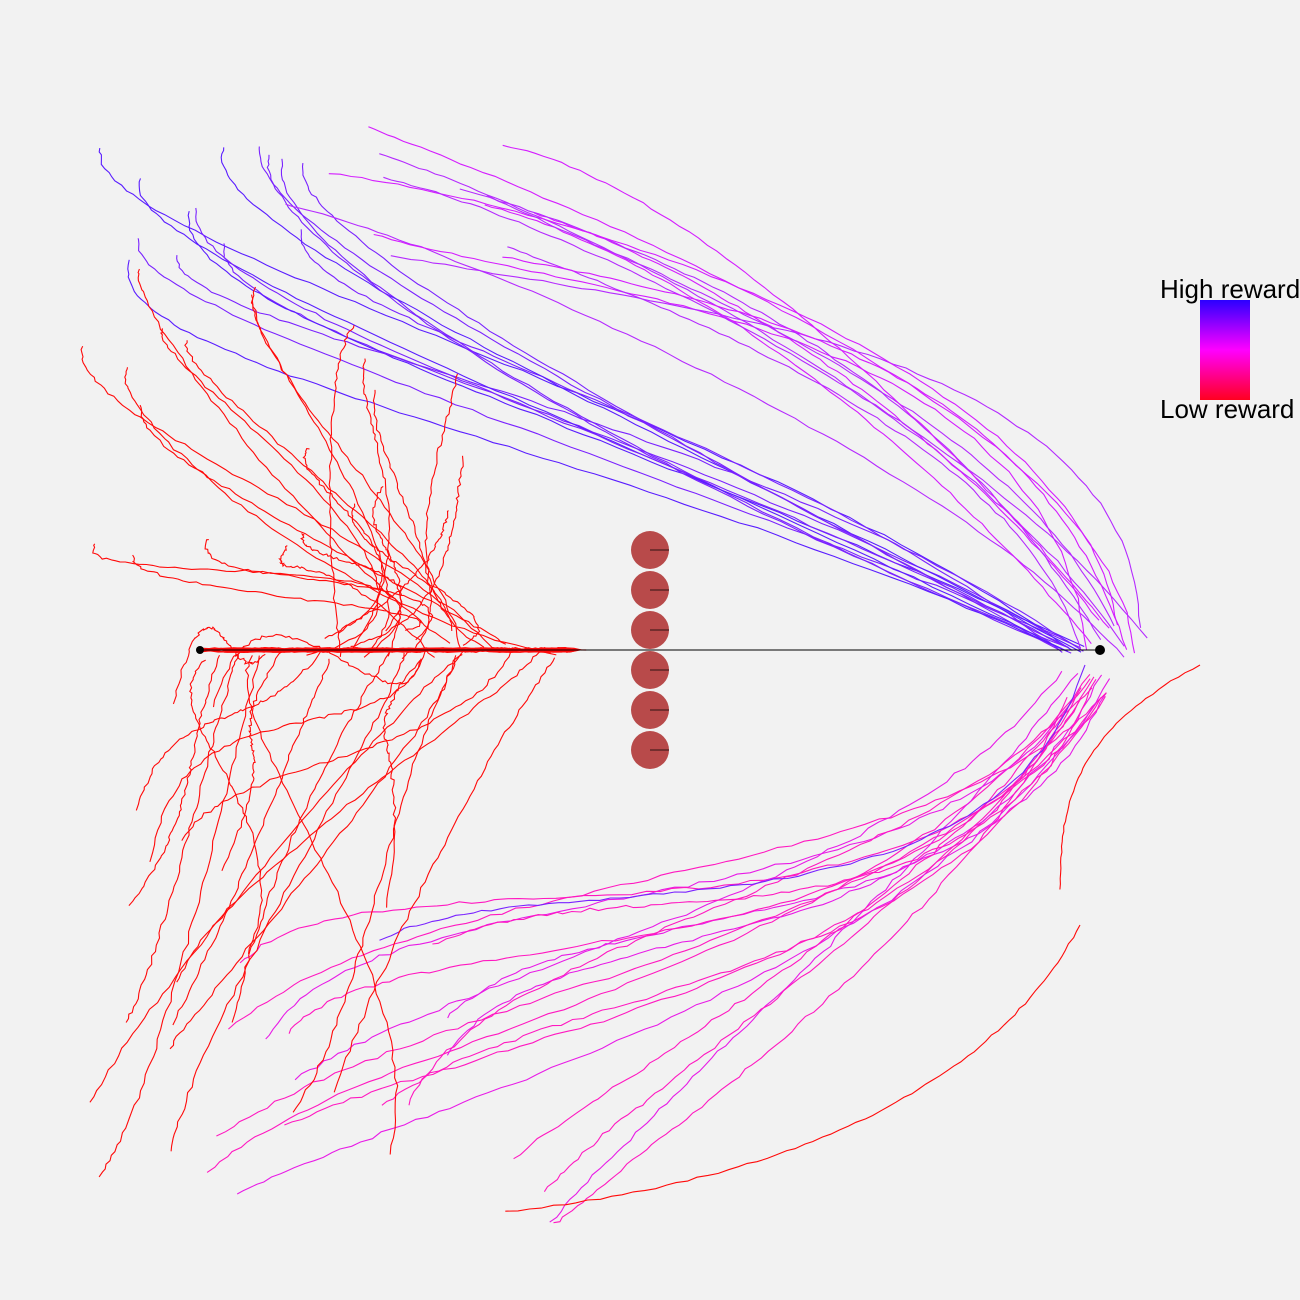  Describe the element at coordinates (650, 650) in the screenshot. I see `obstacle-column` at that location.